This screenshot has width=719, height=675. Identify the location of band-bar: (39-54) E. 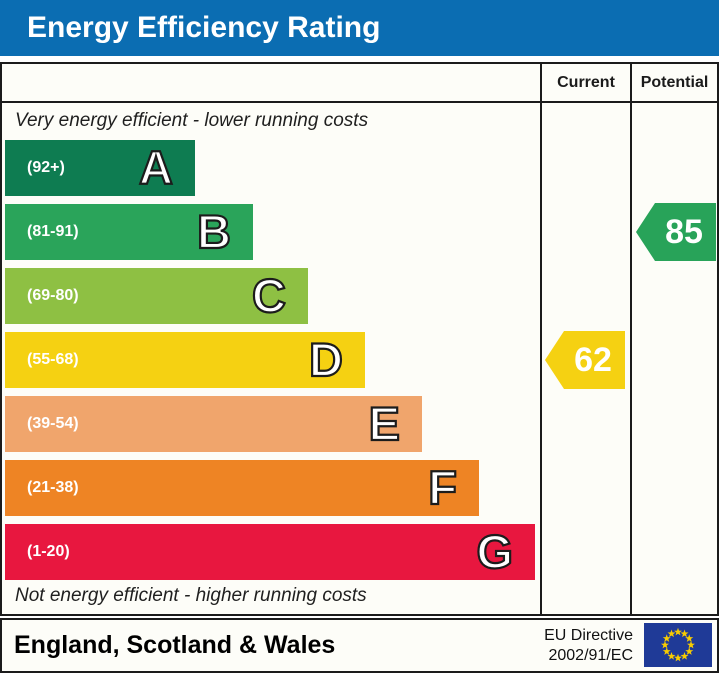
(213, 424).